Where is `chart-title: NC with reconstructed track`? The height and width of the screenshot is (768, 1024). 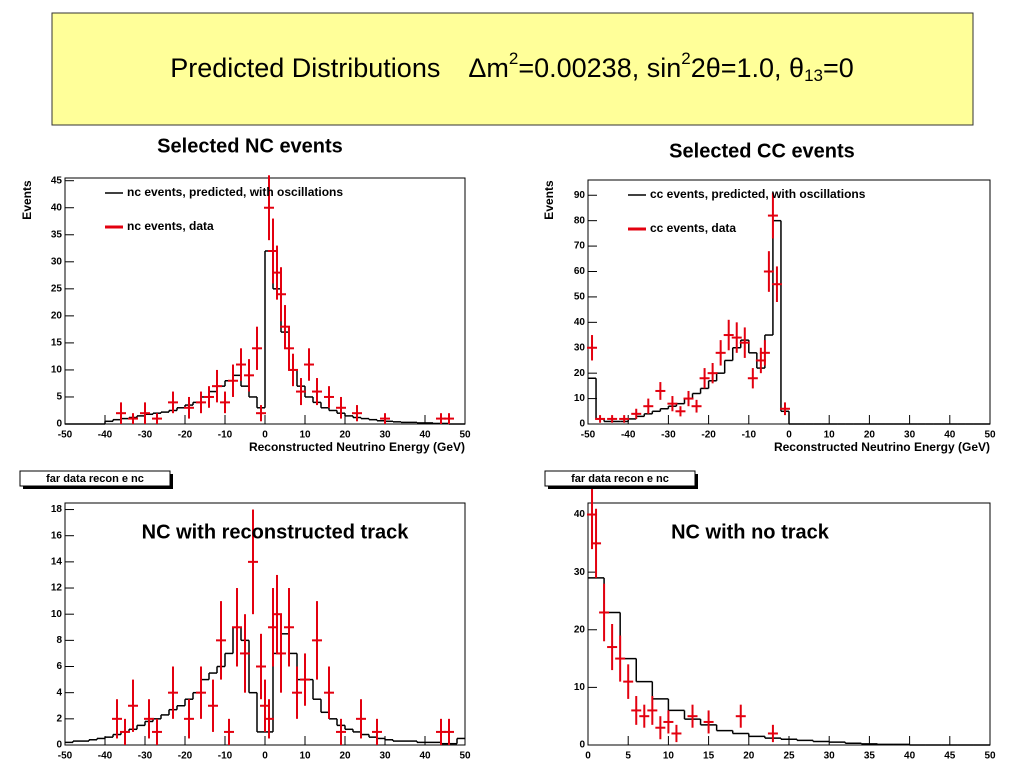
chart-title: NC with reconstructed track is located at coordinates (276, 532).